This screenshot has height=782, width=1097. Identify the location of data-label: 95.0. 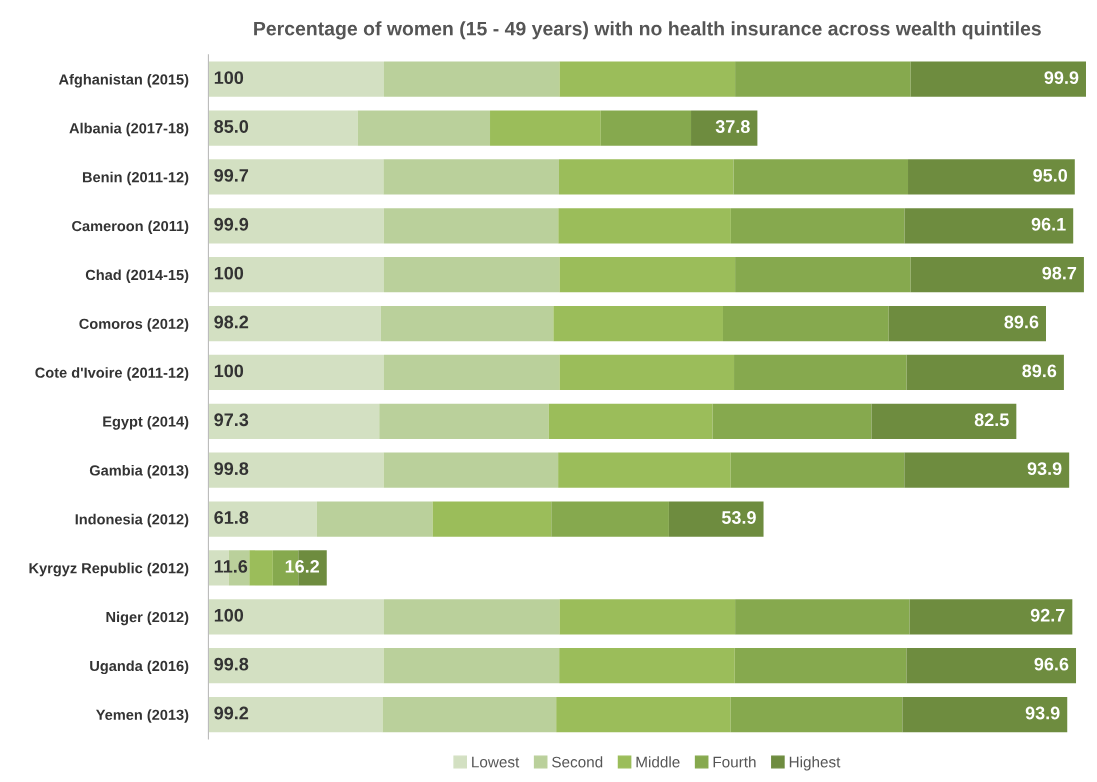
(1050, 175).